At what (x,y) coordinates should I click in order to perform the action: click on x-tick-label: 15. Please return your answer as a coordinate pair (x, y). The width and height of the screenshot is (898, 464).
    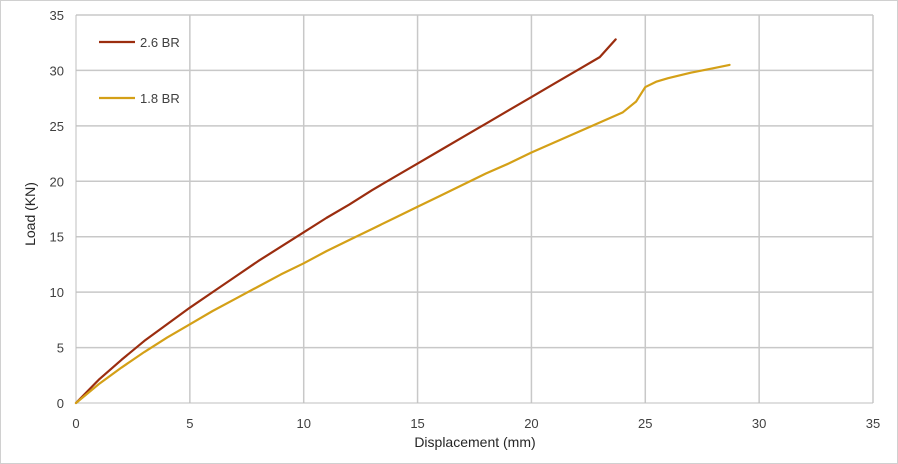
    Looking at the image, I should click on (417, 423).